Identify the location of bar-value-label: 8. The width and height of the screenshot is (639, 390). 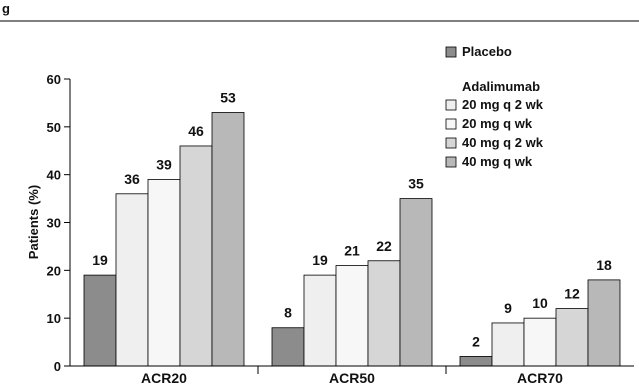
(288, 313).